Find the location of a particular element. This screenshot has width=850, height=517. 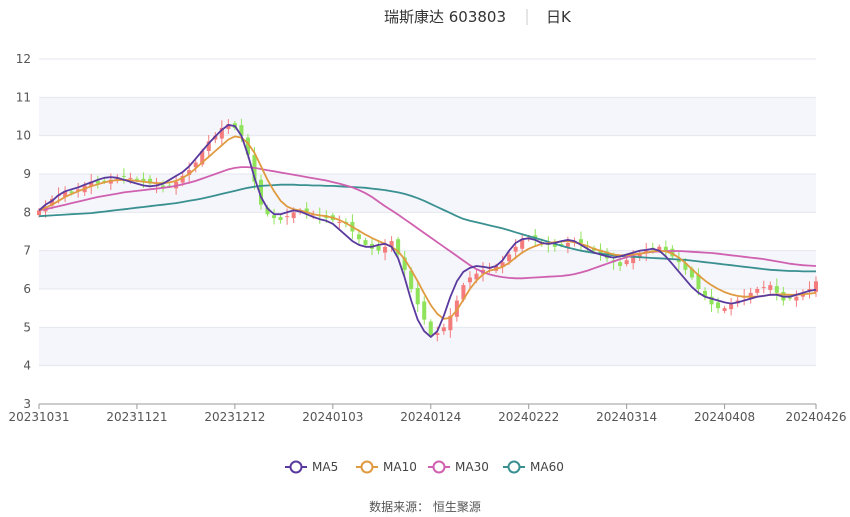

legend-item-ma5: MA5 is located at coordinates (311, 467).